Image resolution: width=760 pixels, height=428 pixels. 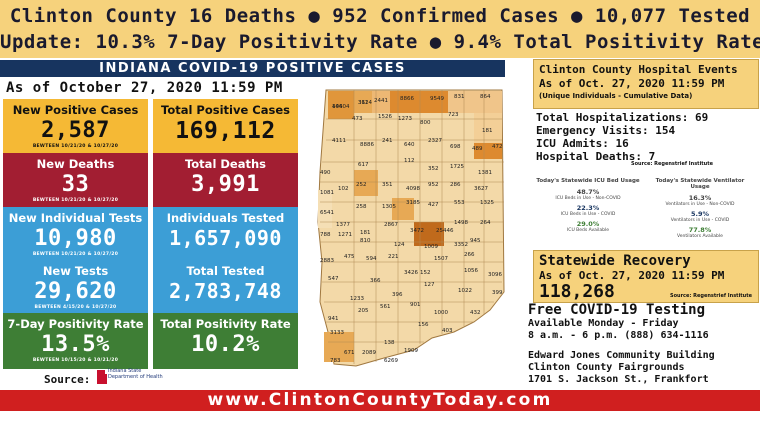 I want to click on icu-pct-covid: 22.3%, so click(x=588, y=208).